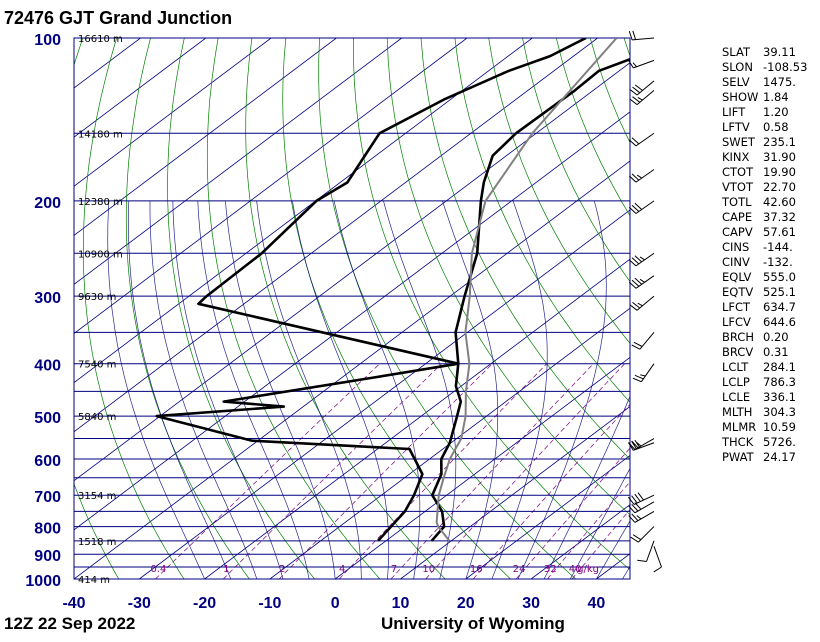  I want to click on index-key: SLON, so click(737, 67).